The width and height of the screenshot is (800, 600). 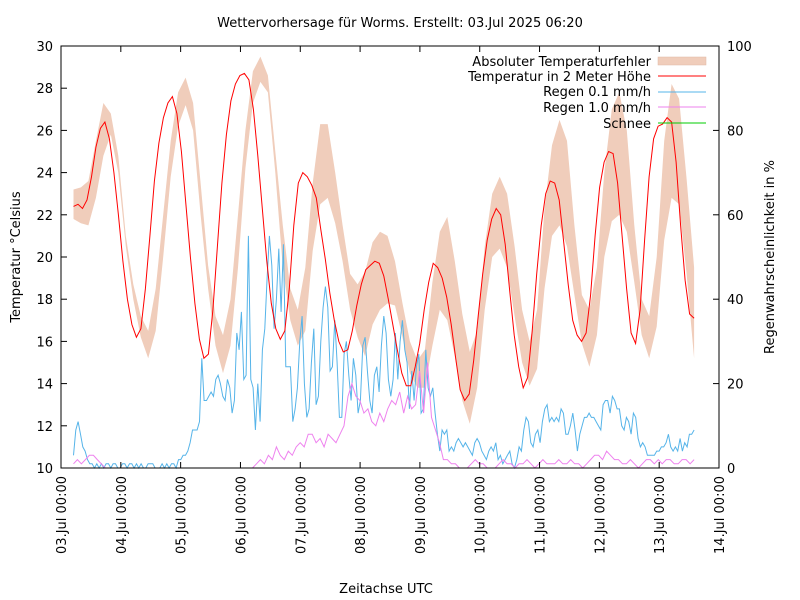 I want to click on y2-tick-label: 100, so click(x=739, y=47).